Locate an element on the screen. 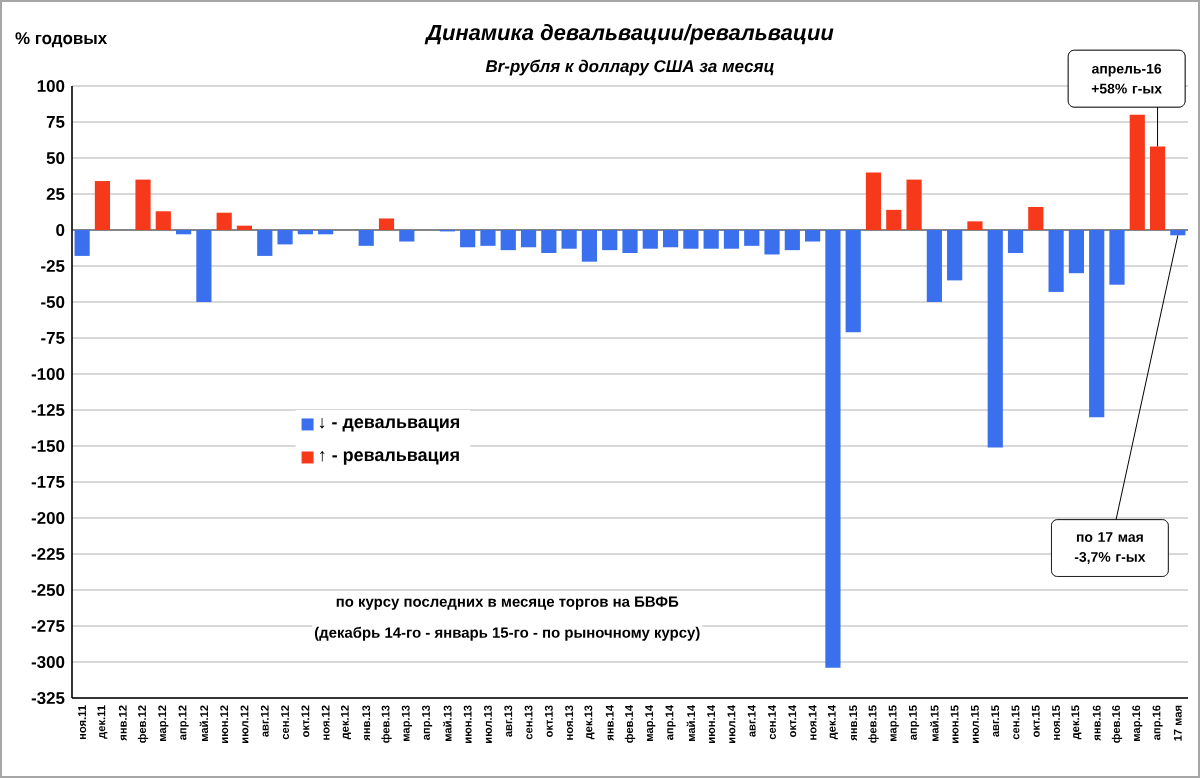  y-tick-label: -100 is located at coordinates (48, 374).